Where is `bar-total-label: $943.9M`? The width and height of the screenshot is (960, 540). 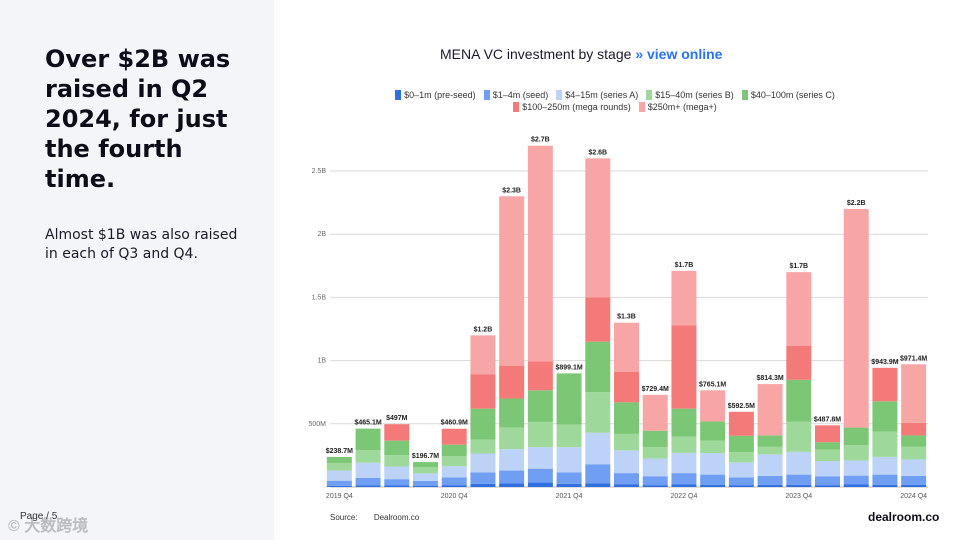 bar-total-label: $943.9M is located at coordinates (884, 362).